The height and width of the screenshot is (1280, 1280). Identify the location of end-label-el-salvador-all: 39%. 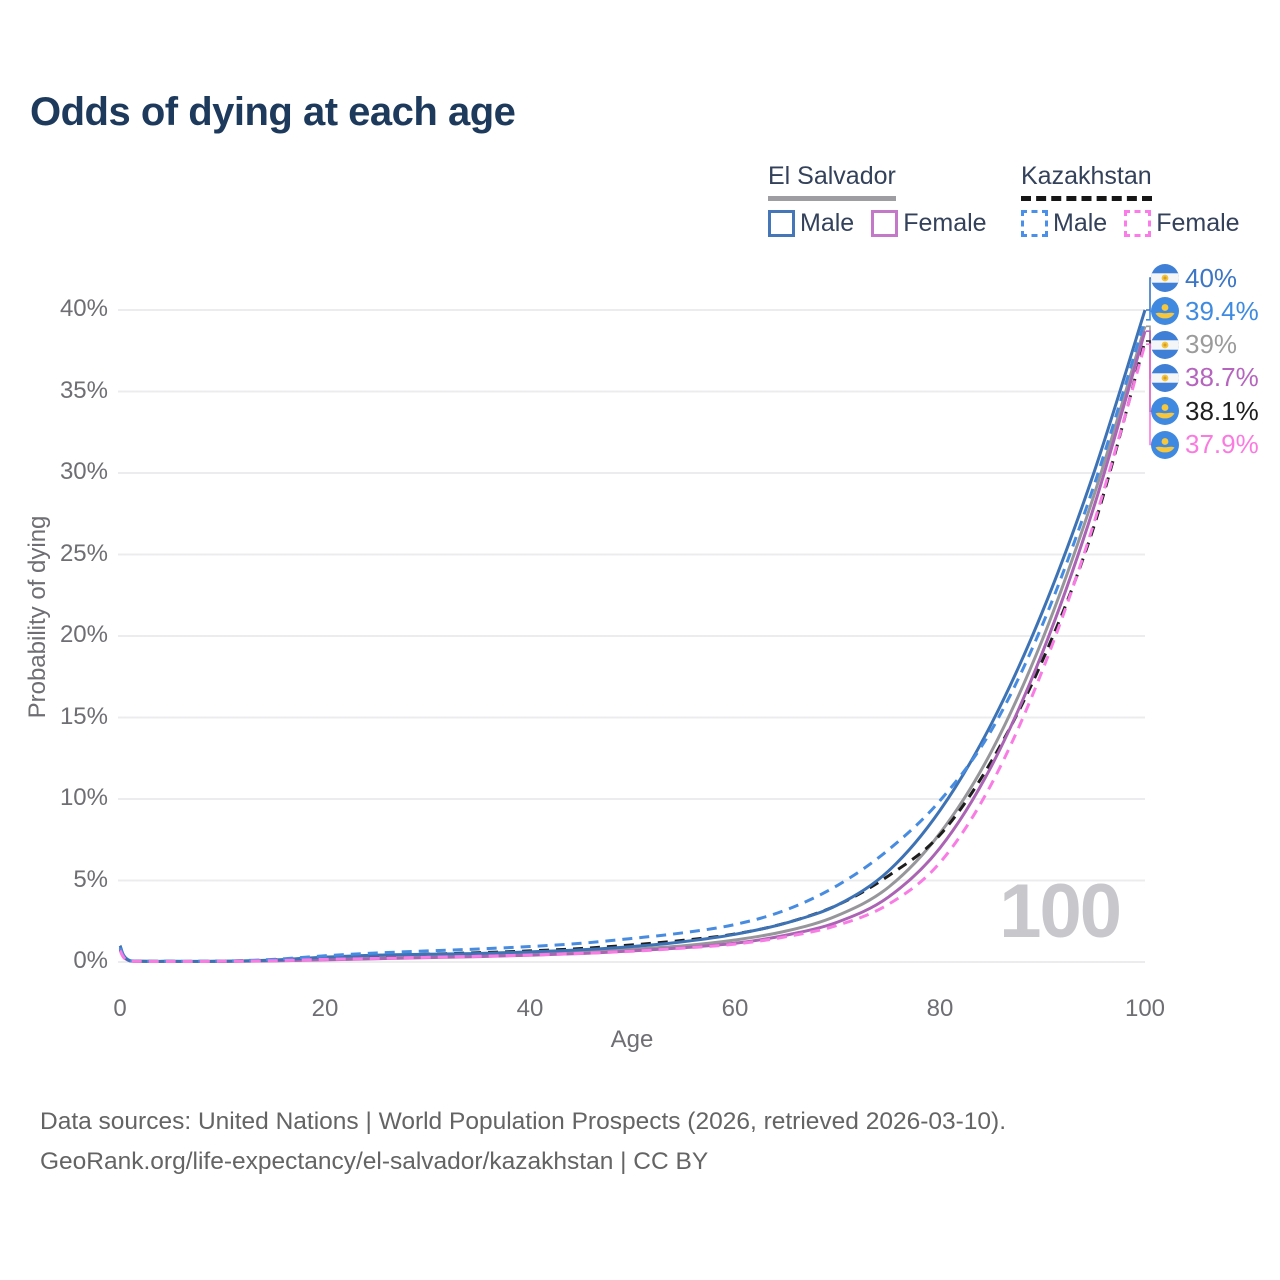
(1194, 345).